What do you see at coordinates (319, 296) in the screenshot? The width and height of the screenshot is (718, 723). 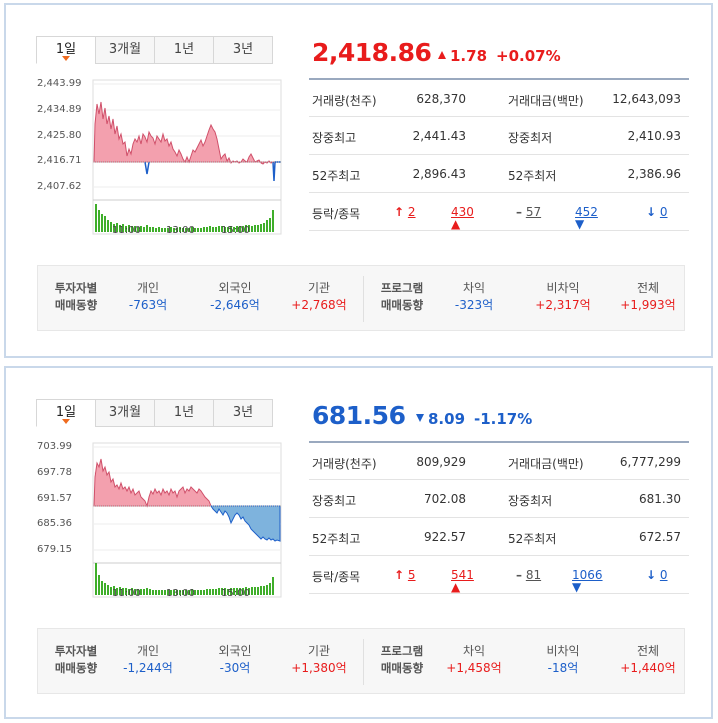 I see `investor-institution: 기관 +2,768억` at bounding box center [319, 296].